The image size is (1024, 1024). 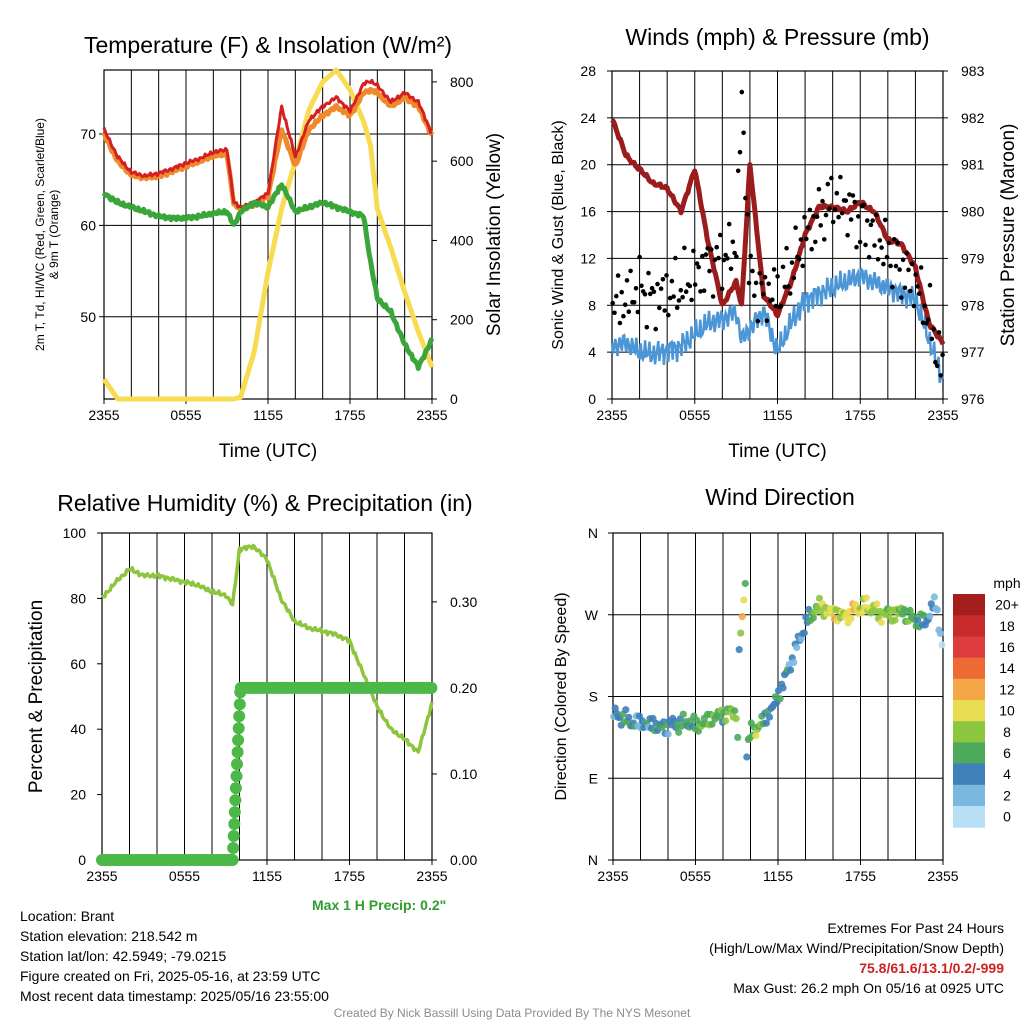 What do you see at coordinates (973, 165) in the screenshot?
I see `y2-tick-label: 981` at bounding box center [973, 165].